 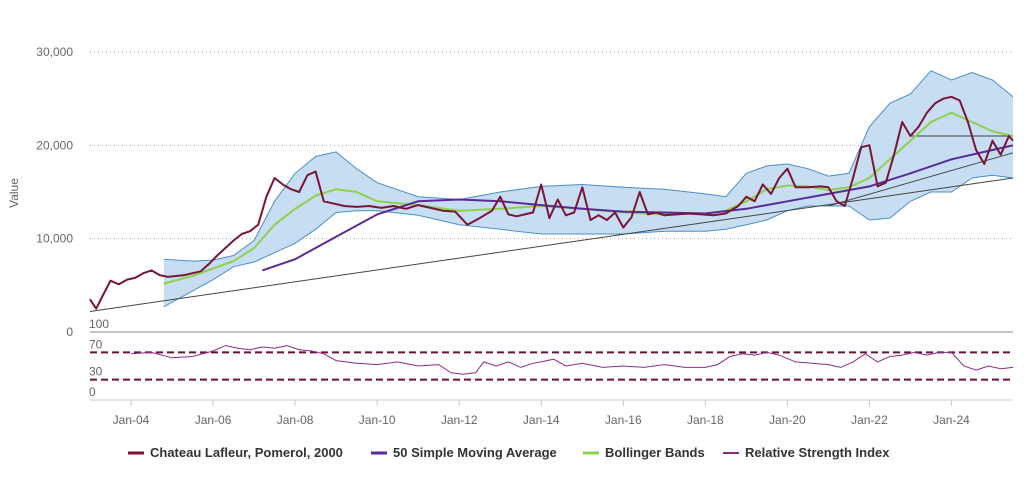 I want to click on rsi-tick-label: 70, so click(x=96, y=344).